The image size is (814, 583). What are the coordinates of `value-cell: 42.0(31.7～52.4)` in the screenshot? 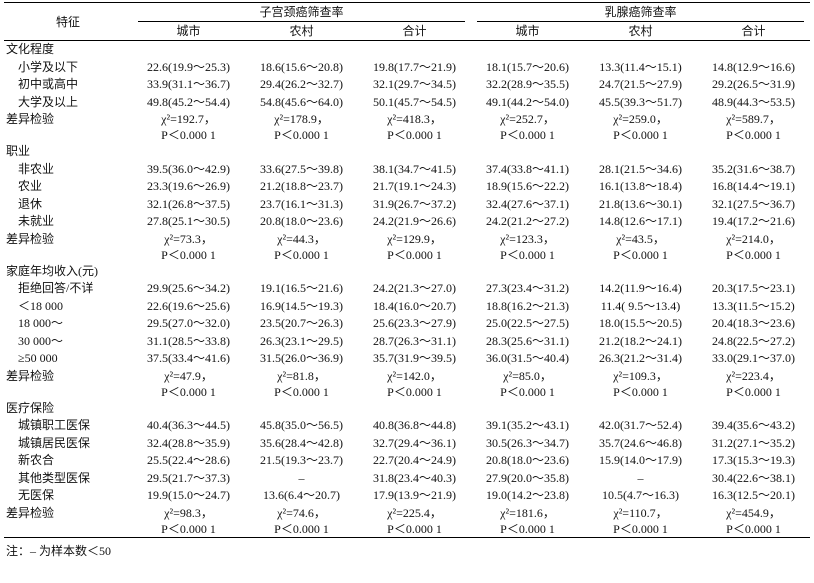 It's located at (640, 425).